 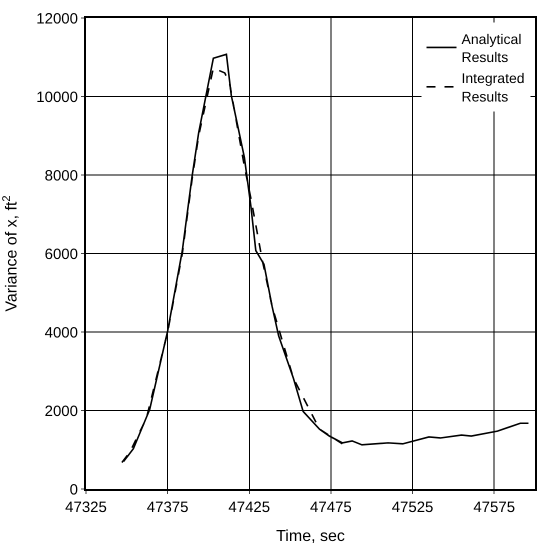 I want to click on x-tick-label: 47375, so click(x=167, y=507).